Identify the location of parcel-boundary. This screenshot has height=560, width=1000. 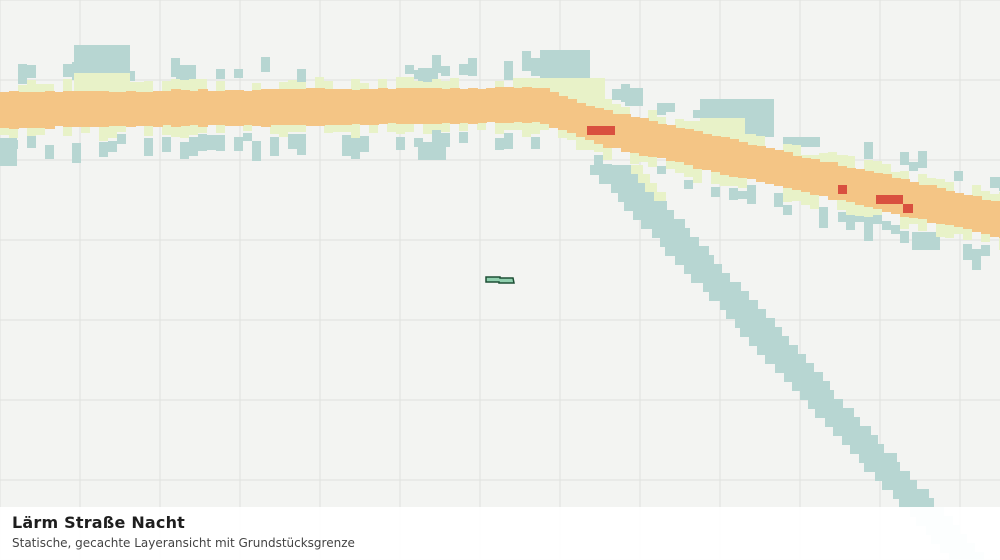
(500, 280).